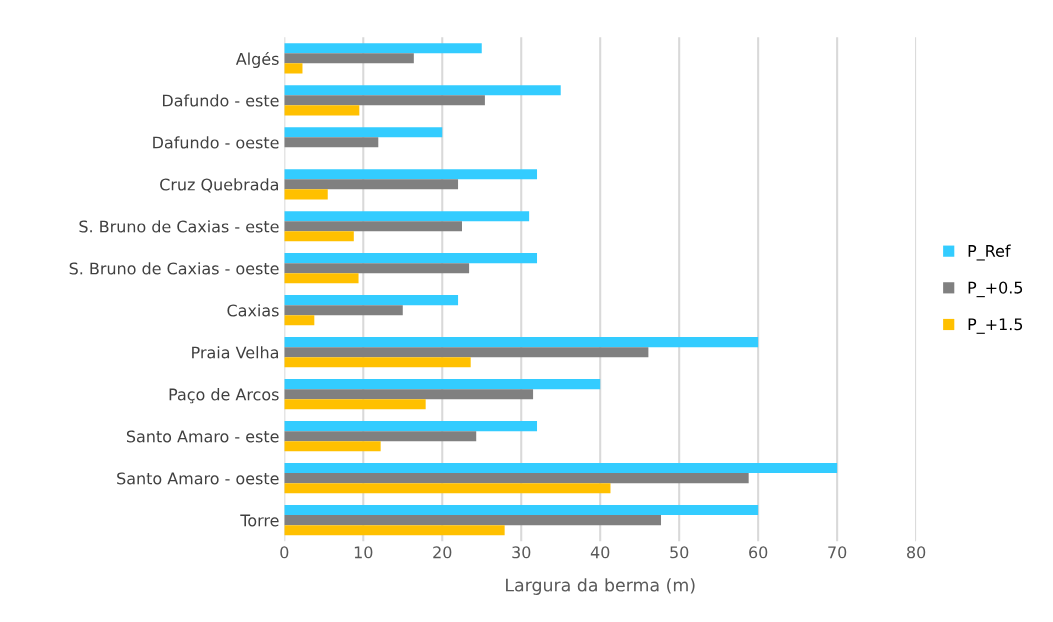 The image size is (1053, 622). What do you see at coordinates (224, 396) in the screenshot?
I see `y-tick-label: Paço de Arcos` at bounding box center [224, 396].